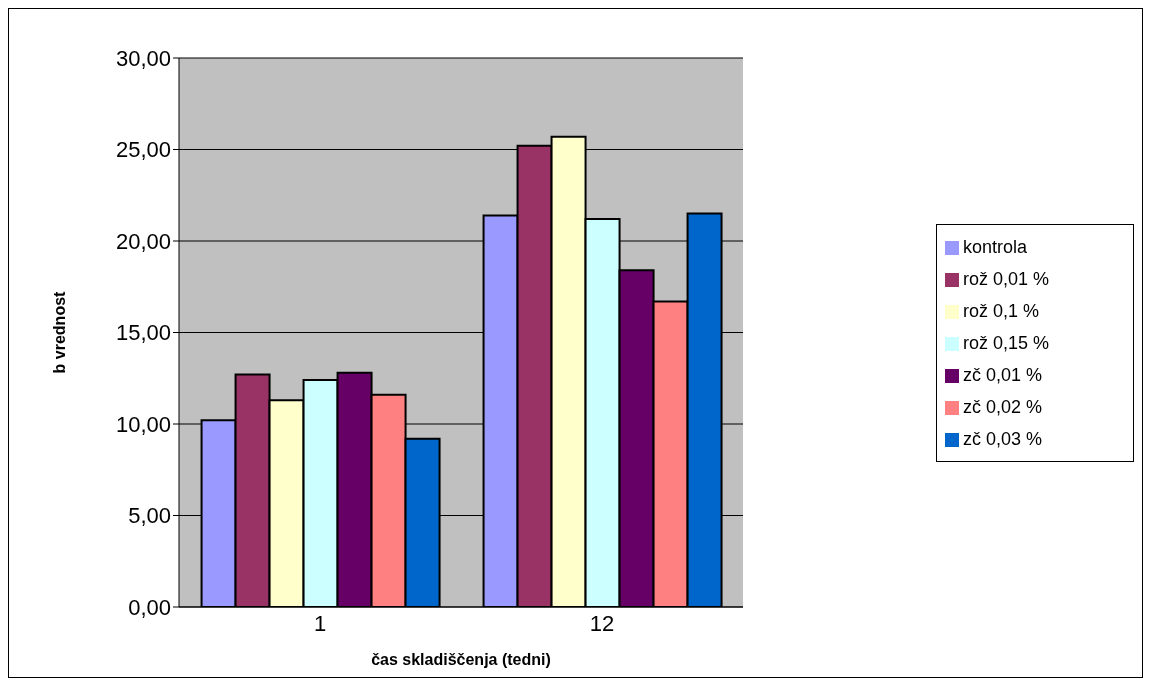 The image size is (1151, 686). I want to click on y-tick-label: 15,00, so click(143, 333).